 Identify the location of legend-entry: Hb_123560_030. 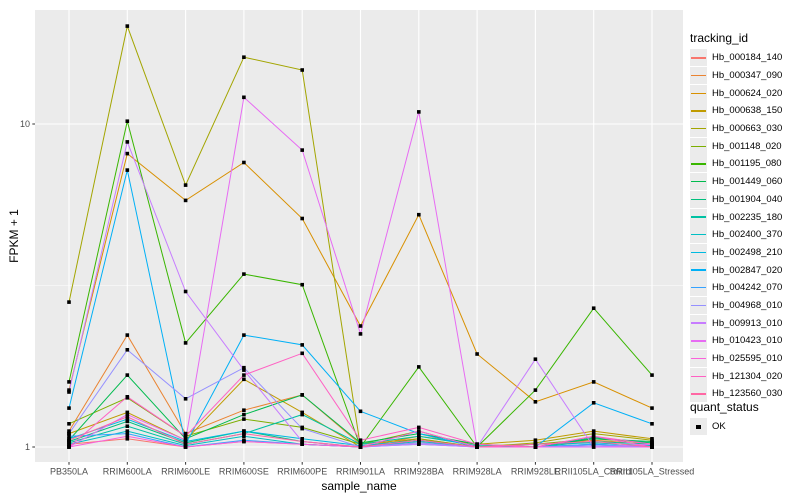
(745, 394).